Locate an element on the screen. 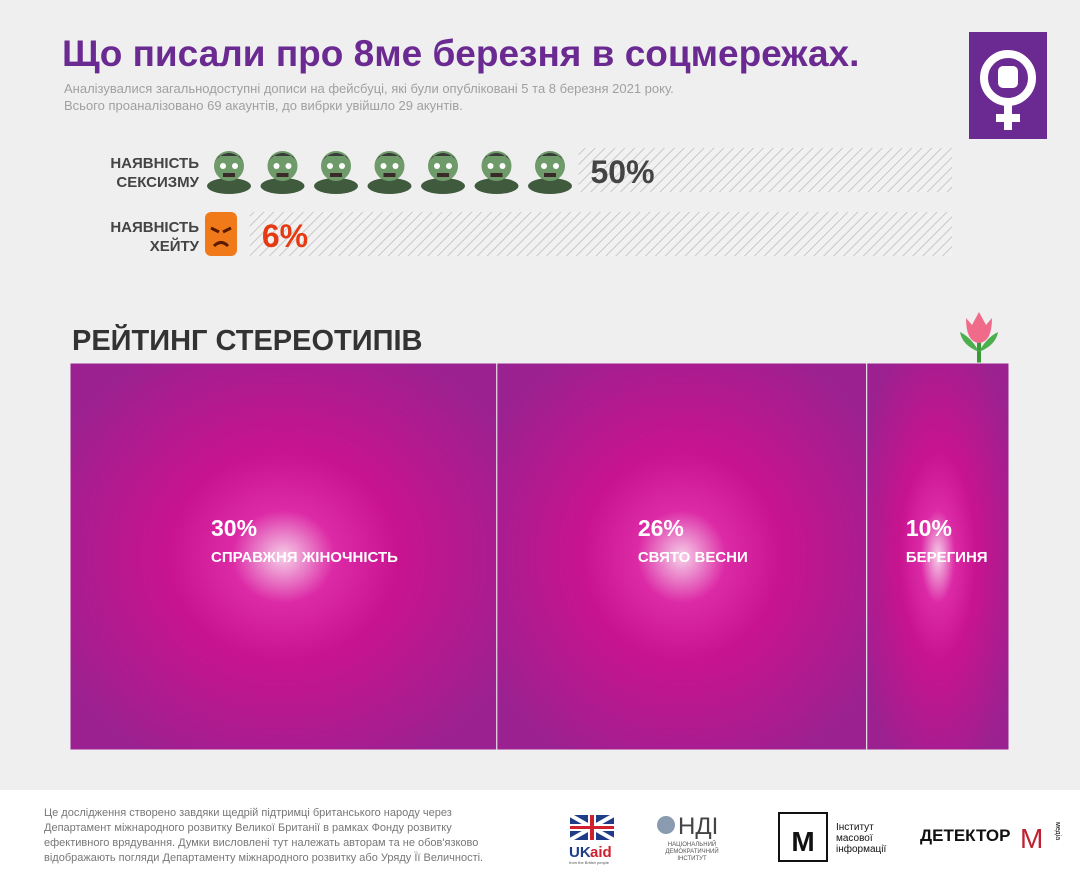 The image size is (1080, 890). value-label: 26% is located at coordinates (661, 528).